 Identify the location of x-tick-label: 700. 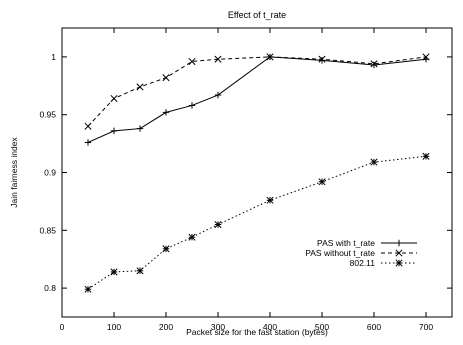
(426, 327).